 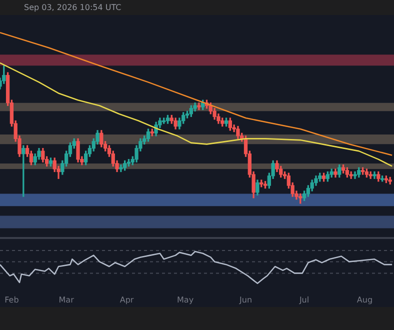 I want to click on x-tick-label: Feb, so click(x=11, y=299).